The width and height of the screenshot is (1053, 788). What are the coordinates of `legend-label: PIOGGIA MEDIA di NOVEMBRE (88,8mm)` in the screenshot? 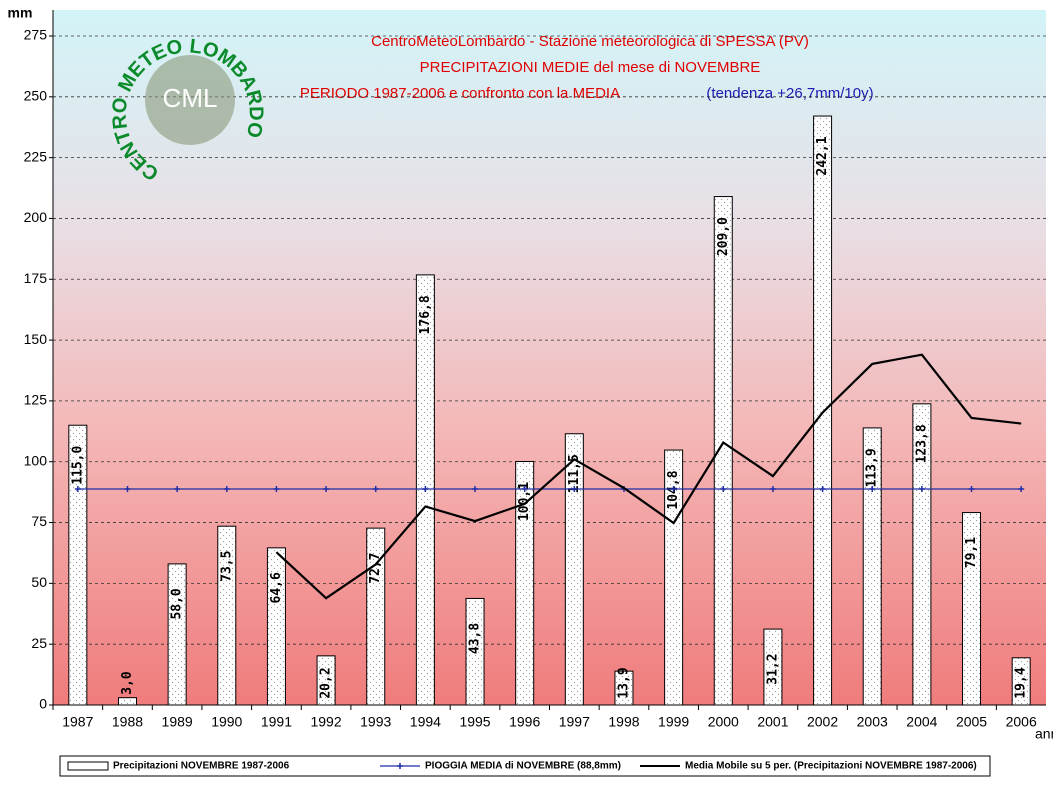 It's located at (523, 766).